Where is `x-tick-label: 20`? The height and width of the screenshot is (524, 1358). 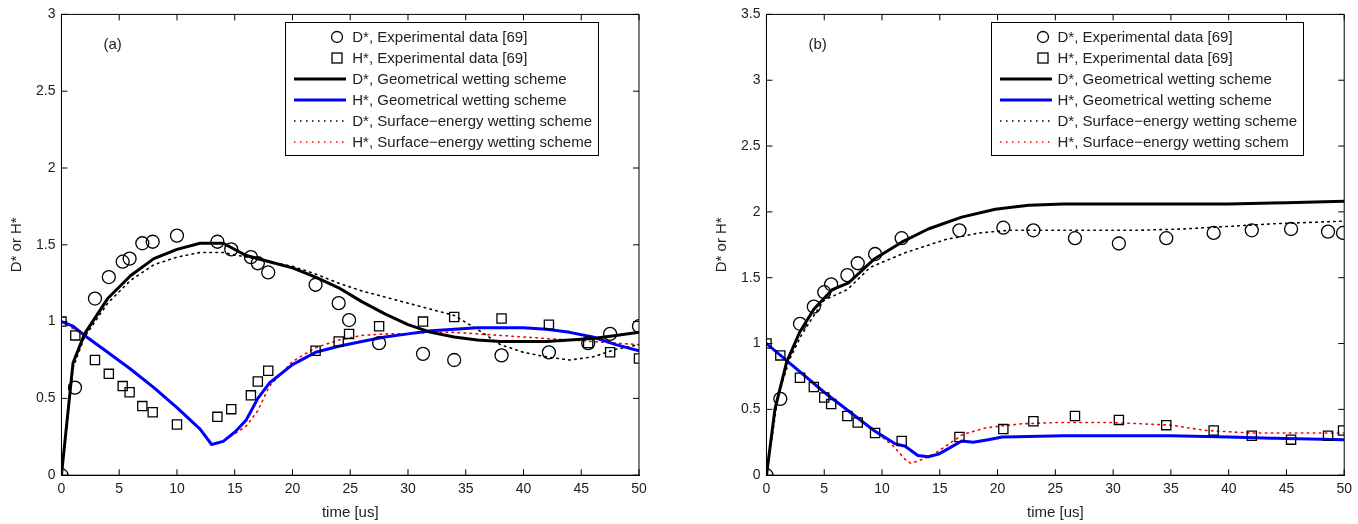
x-tick-label: 20 is located at coordinates (997, 488).